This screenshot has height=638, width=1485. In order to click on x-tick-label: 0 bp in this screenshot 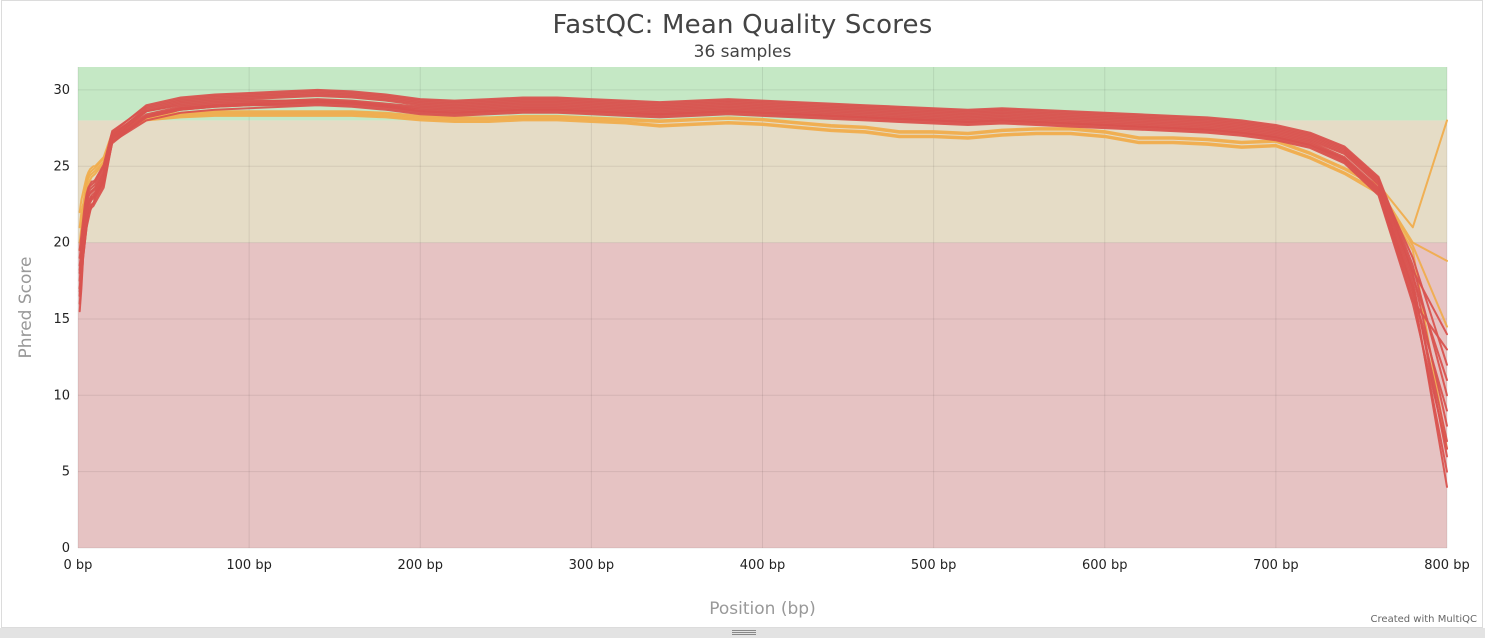, I will do `click(78, 565)`.